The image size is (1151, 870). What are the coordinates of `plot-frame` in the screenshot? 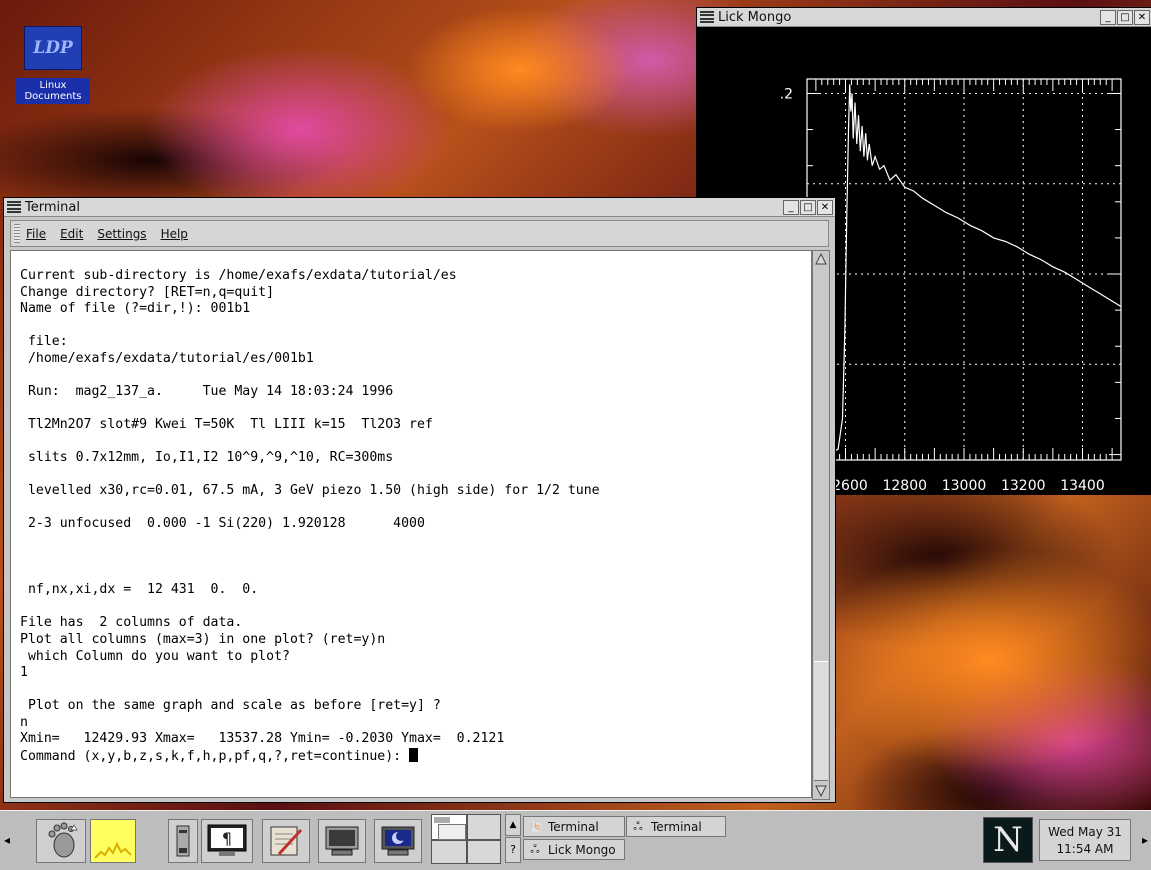 It's located at (964, 269).